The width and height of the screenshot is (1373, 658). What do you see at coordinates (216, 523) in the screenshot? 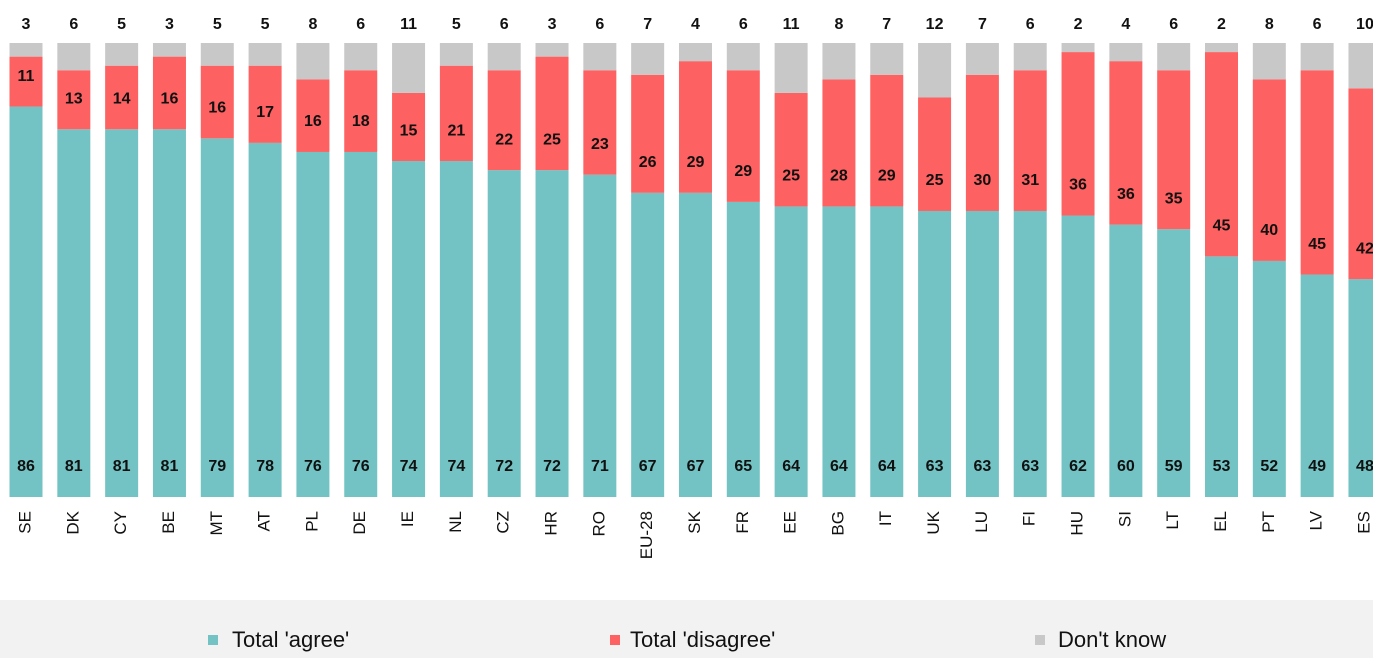
I see `x-tick-label: MT` at bounding box center [216, 523].